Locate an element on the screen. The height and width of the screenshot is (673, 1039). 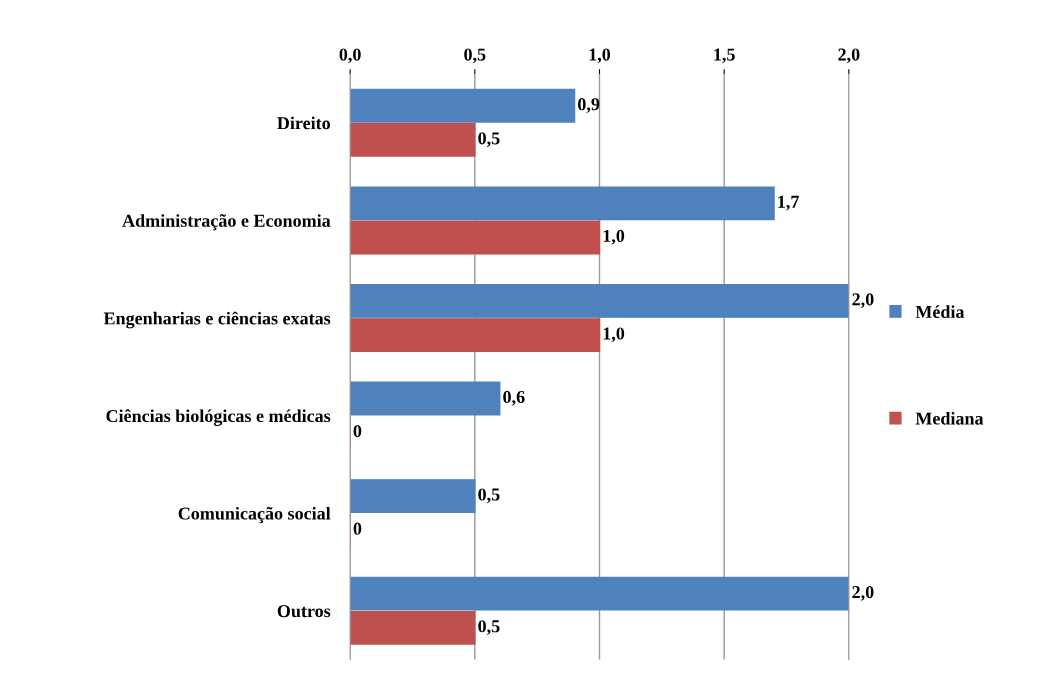
x-tick-label: 1,5 is located at coordinates (724, 56).